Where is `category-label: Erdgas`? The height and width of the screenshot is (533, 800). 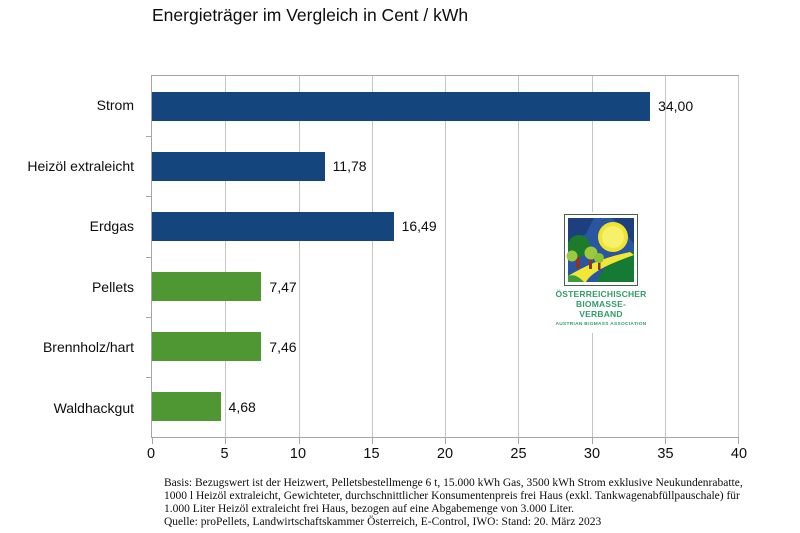 category-label: Erdgas is located at coordinates (111, 226).